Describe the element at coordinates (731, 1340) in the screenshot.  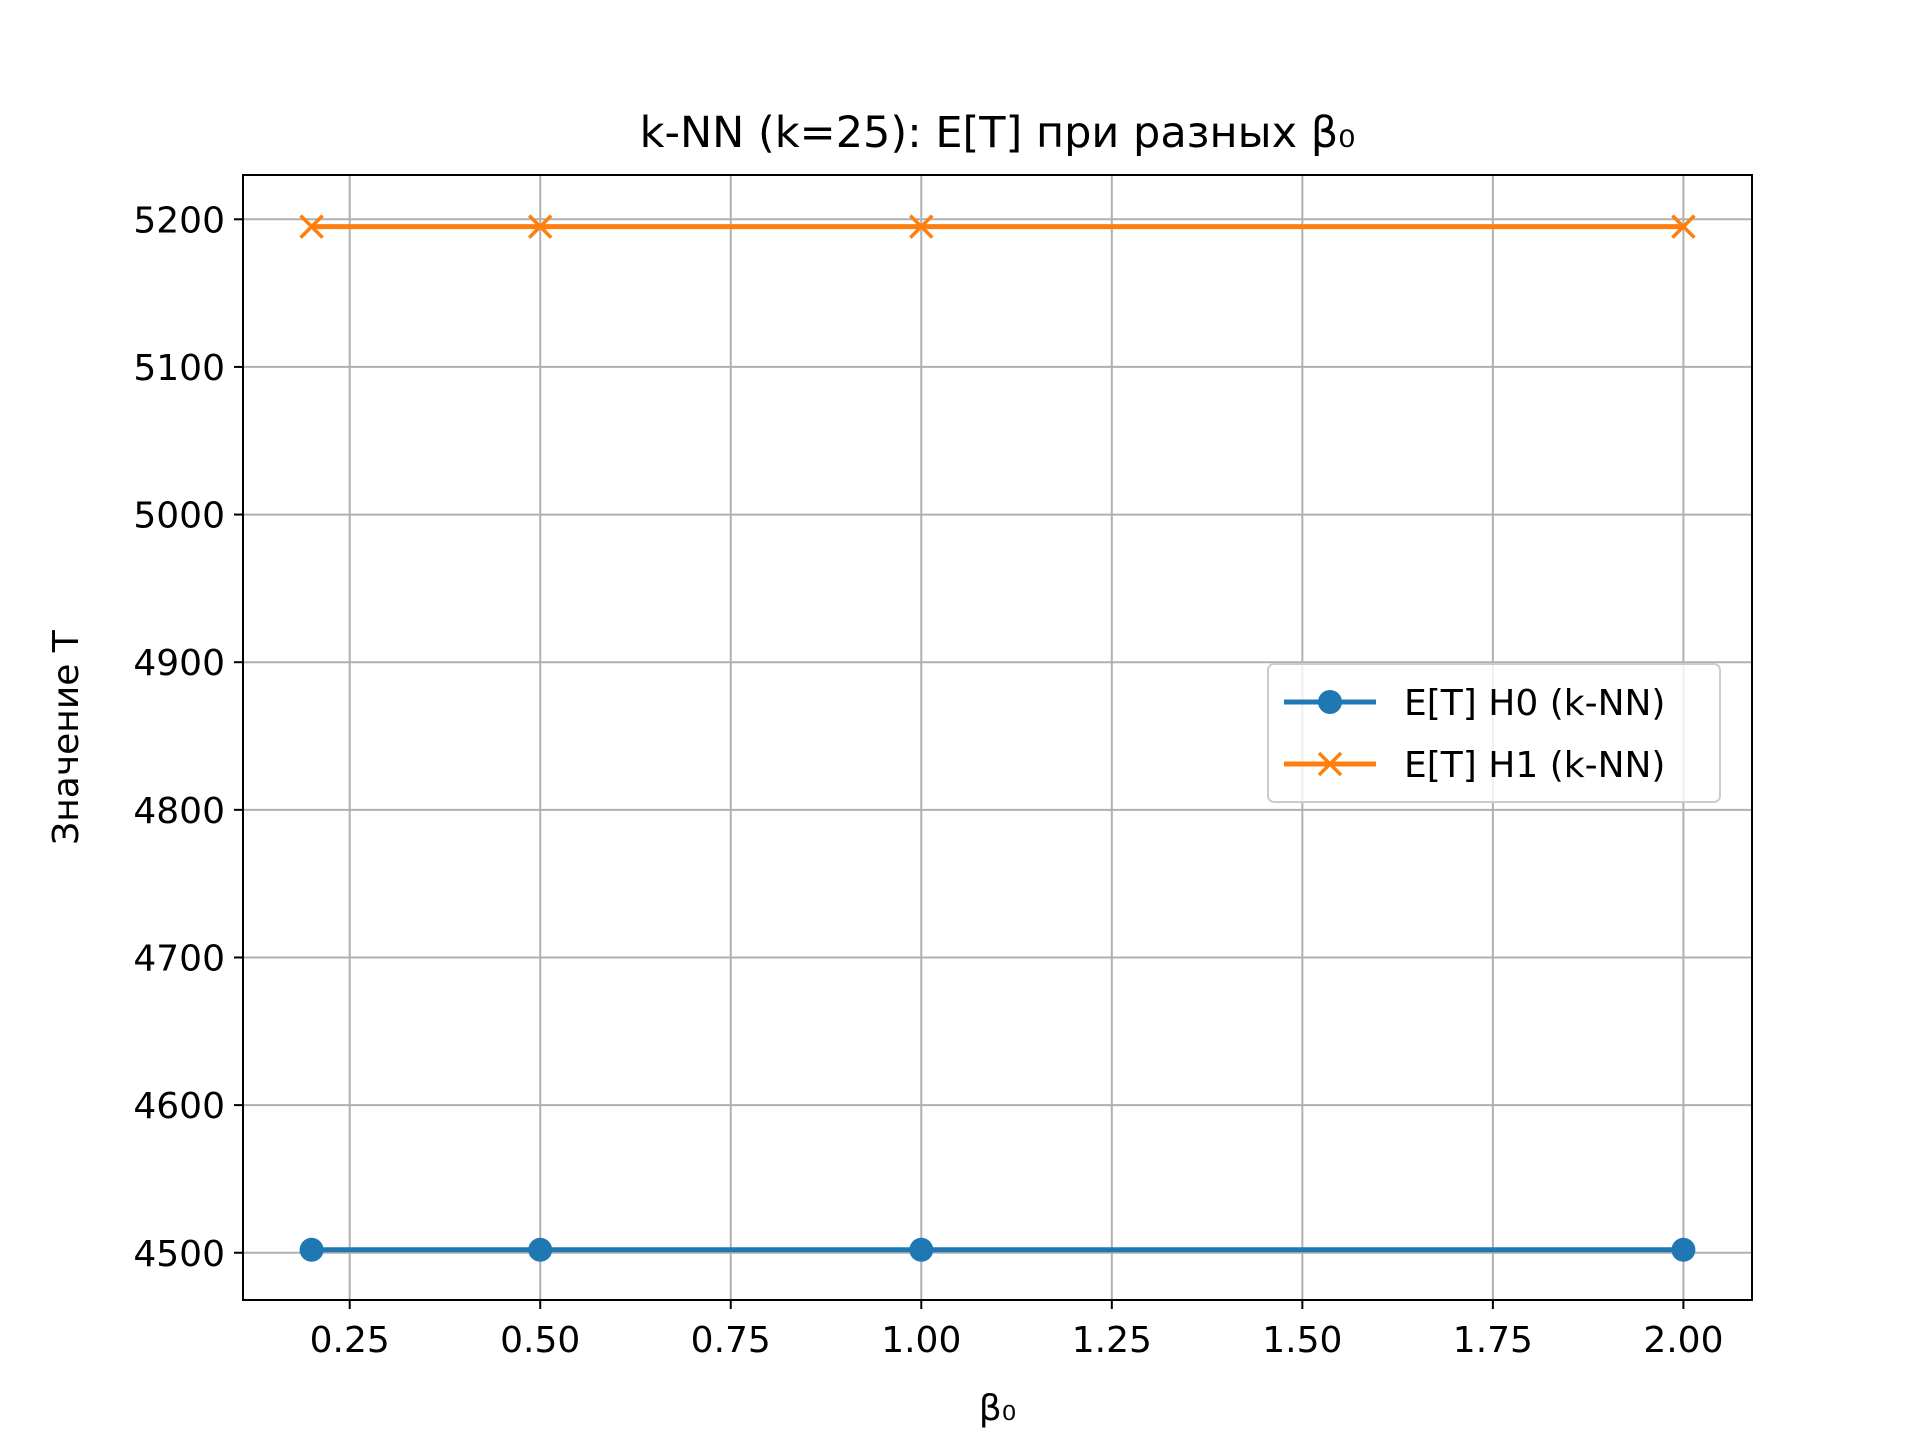
I see `x-tick-label: 0.75` at that location.